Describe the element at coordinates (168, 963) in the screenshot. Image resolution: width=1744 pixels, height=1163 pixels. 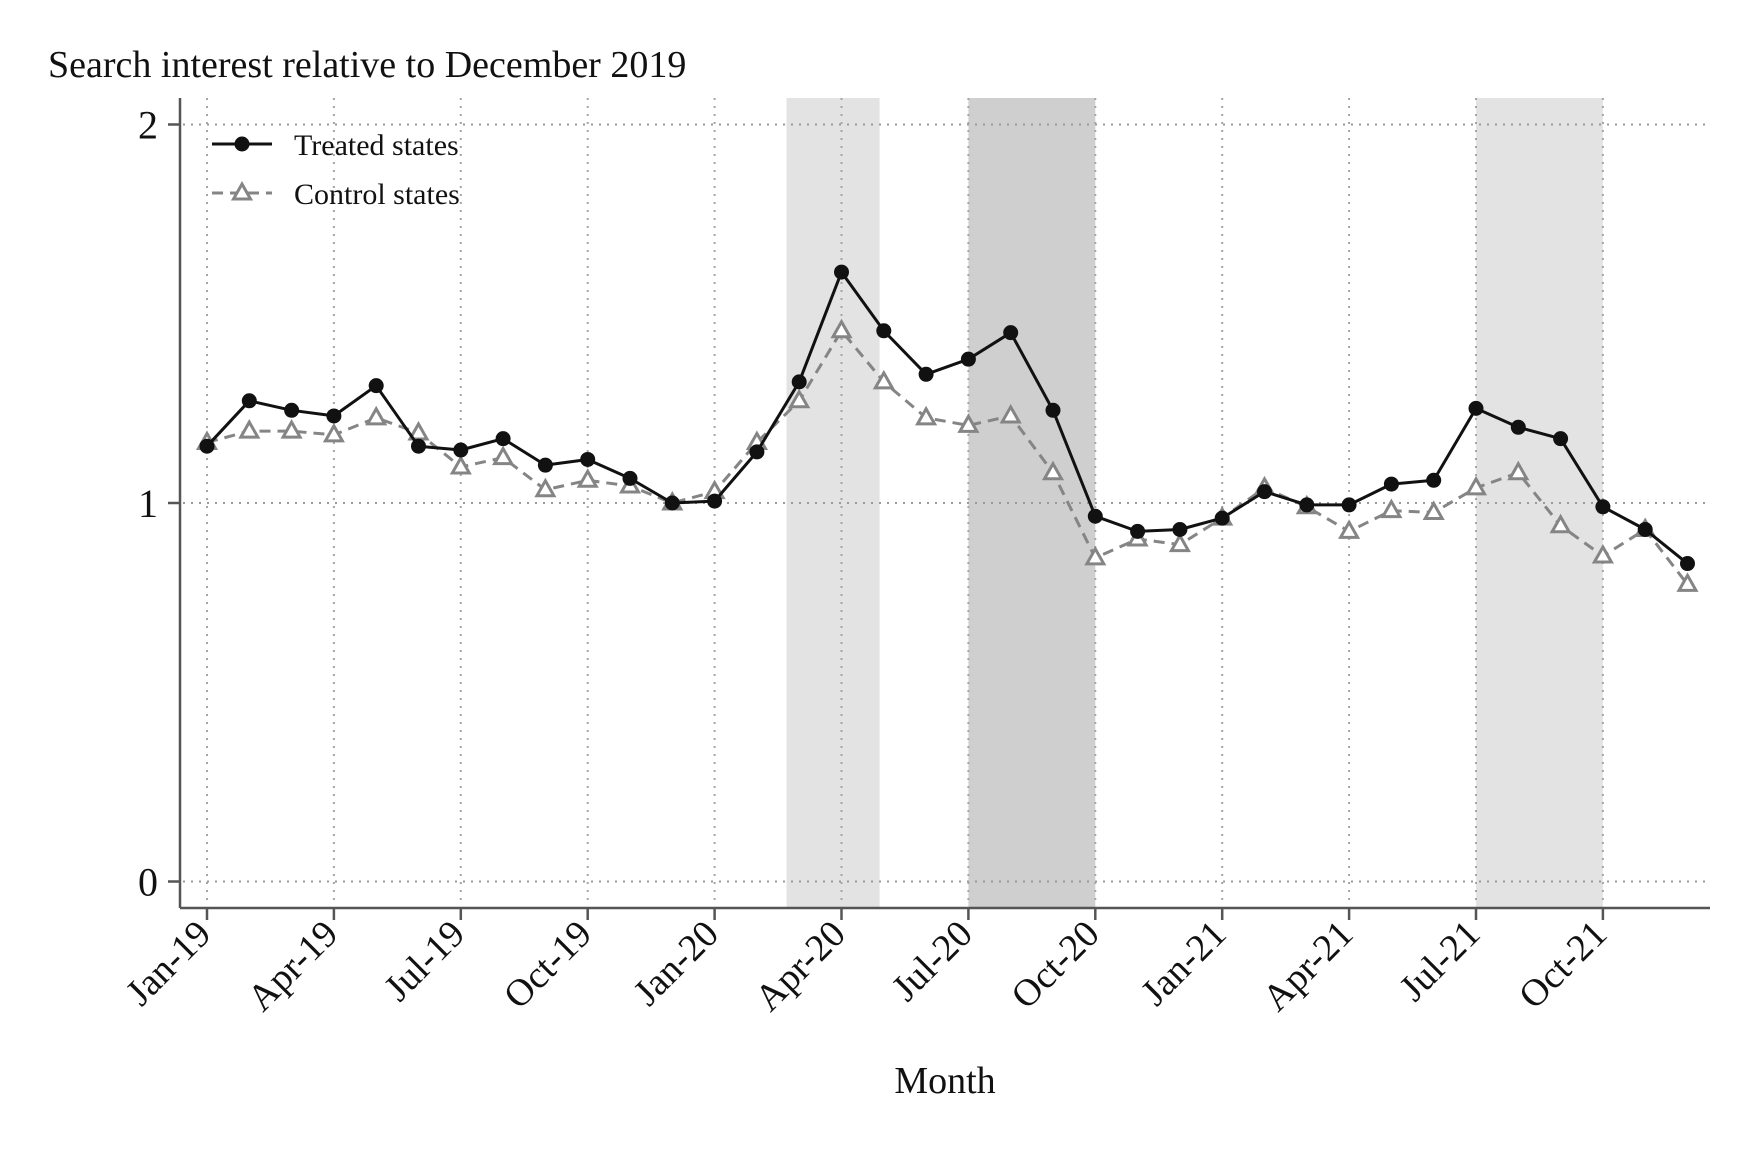
I see `x-tick-label-Jan-19: Jan-19` at that location.